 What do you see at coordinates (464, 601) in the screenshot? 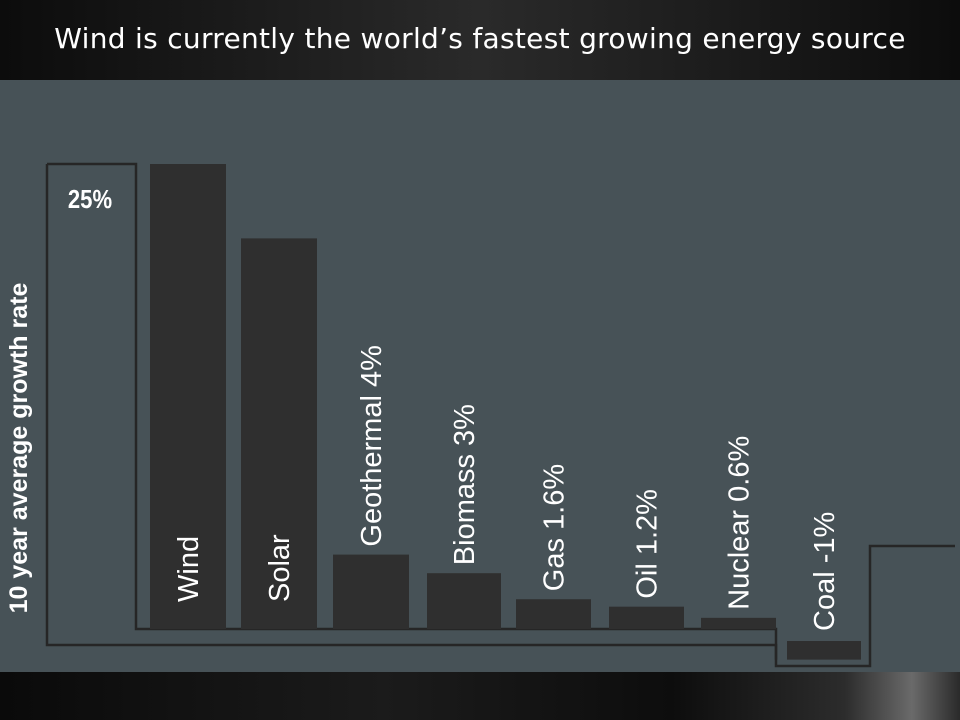
I see `bar-biomass` at bounding box center [464, 601].